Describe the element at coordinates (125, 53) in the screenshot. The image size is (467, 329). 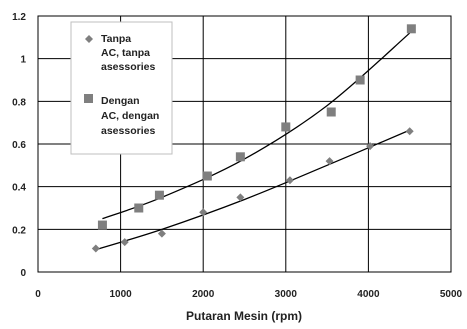
I see `legend-series-1-line-2: AC, tanpa` at that location.